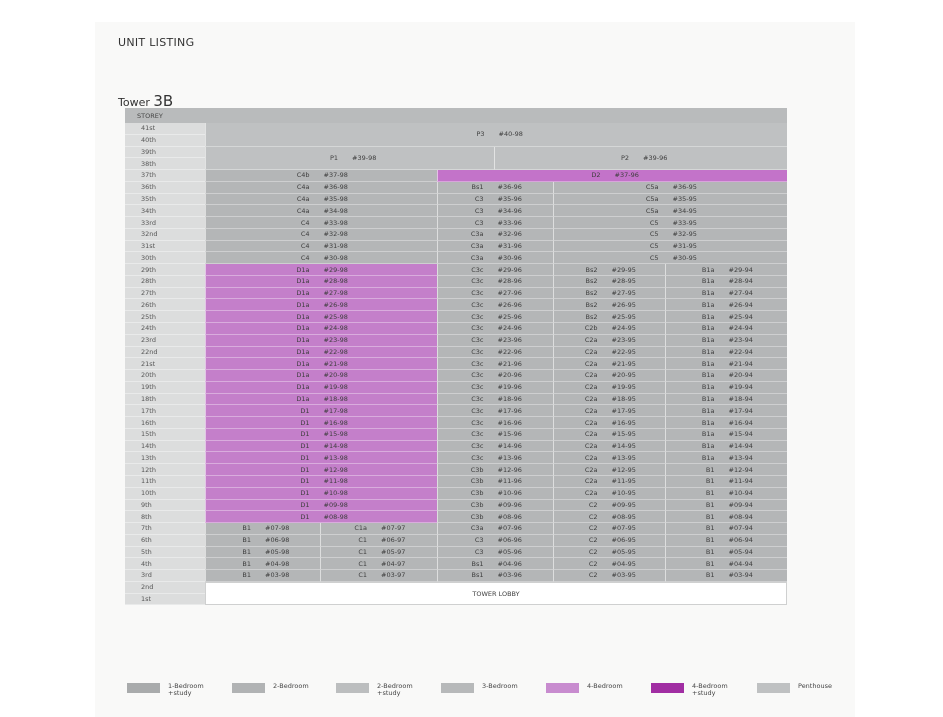 The width and height of the screenshot is (943, 717). I want to click on unit-number: #10-96, so click(509, 493).